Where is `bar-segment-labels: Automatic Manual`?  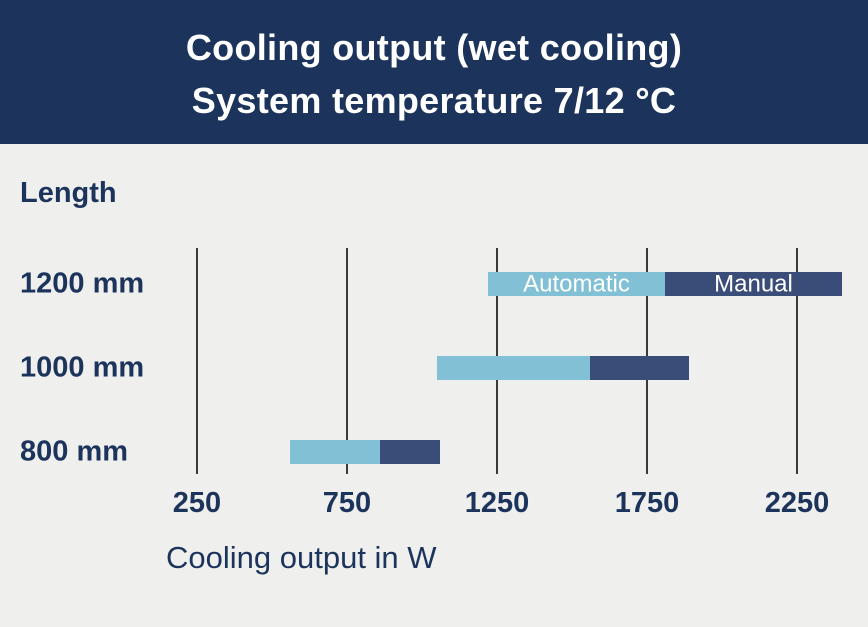 bar-segment-labels: Automatic Manual is located at coordinates (658, 283).